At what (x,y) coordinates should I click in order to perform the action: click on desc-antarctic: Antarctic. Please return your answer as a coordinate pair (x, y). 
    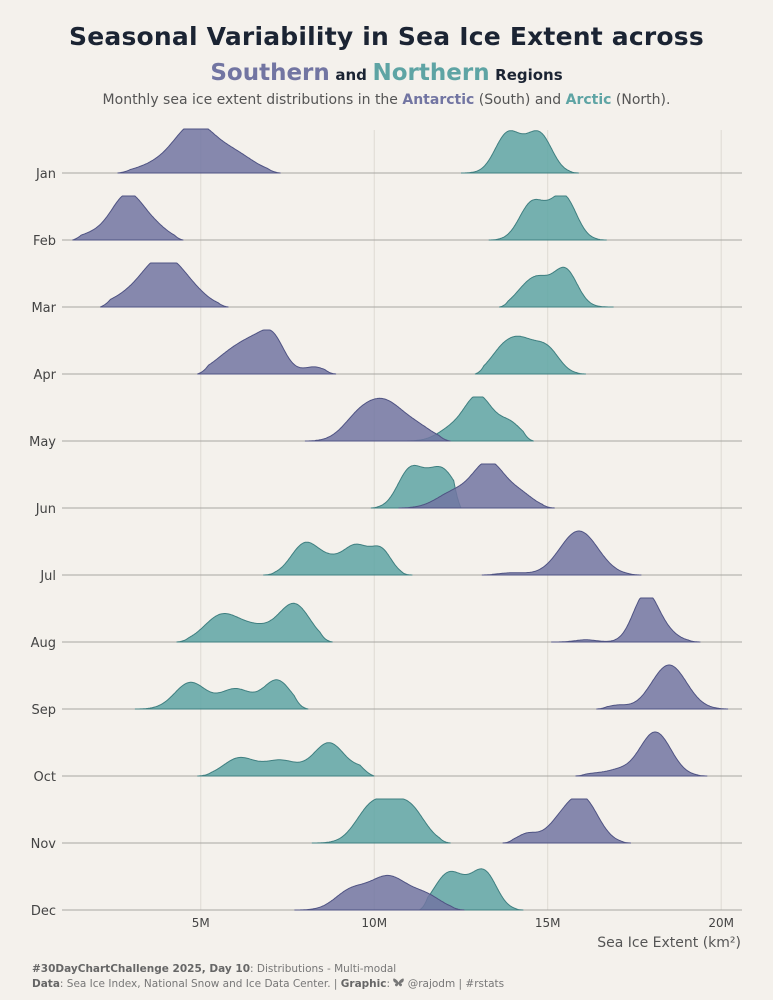
    Looking at the image, I should click on (438, 100).